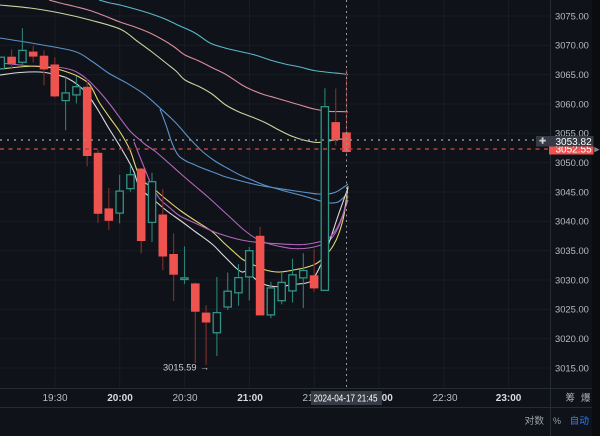  Describe the element at coordinates (574, 142) in the screenshot. I see `svg-text: 3053.82` at that location.